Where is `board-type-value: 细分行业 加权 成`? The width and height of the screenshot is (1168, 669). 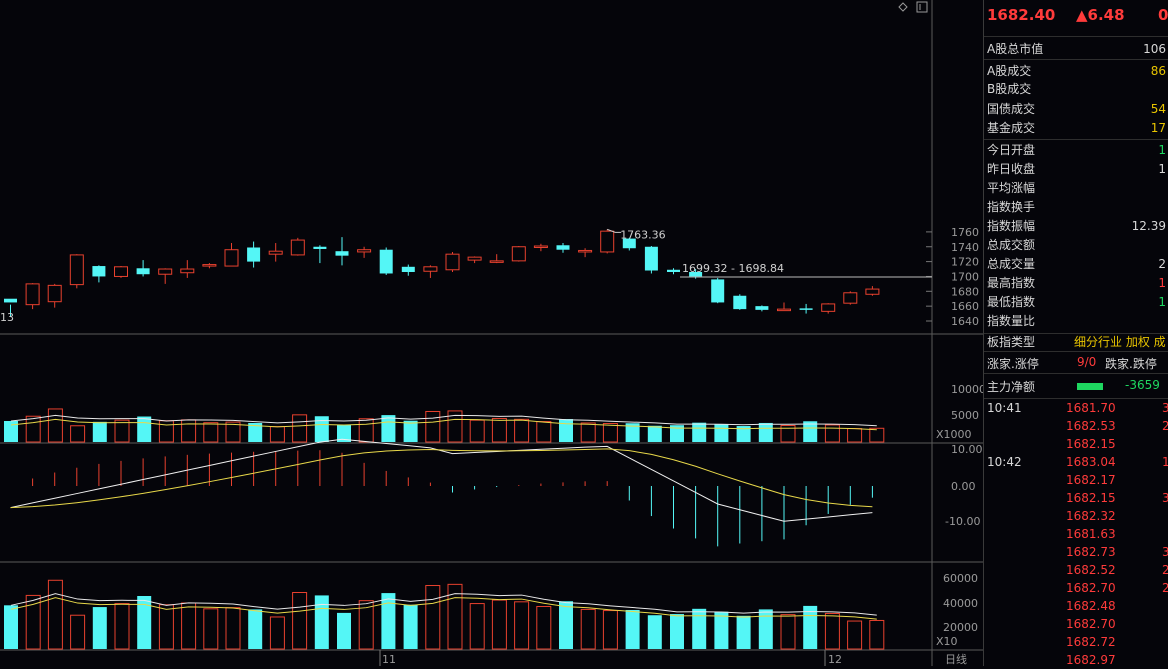 board-type-value: 细分行业 加权 成 is located at coordinates (1120, 342).